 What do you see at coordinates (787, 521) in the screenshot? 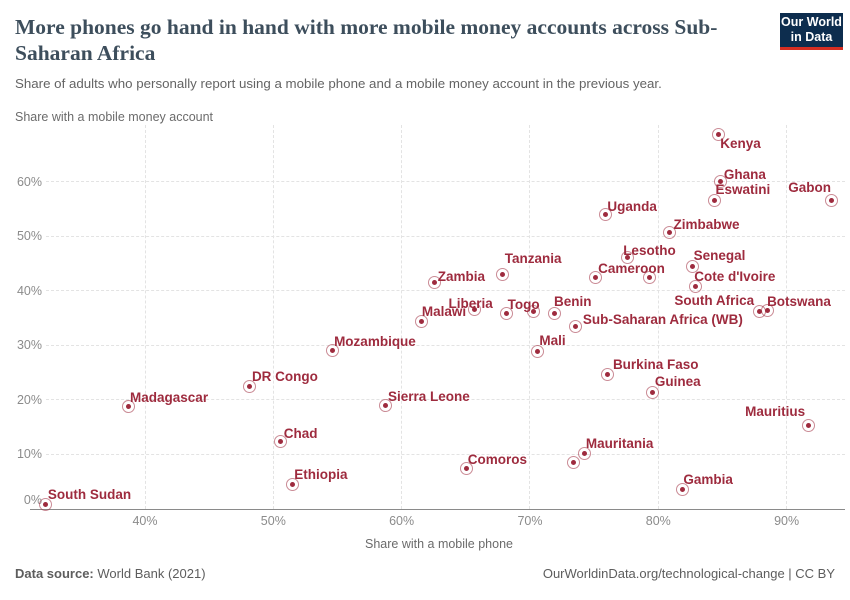
I see `x-tick-label: 90%` at bounding box center [787, 521].